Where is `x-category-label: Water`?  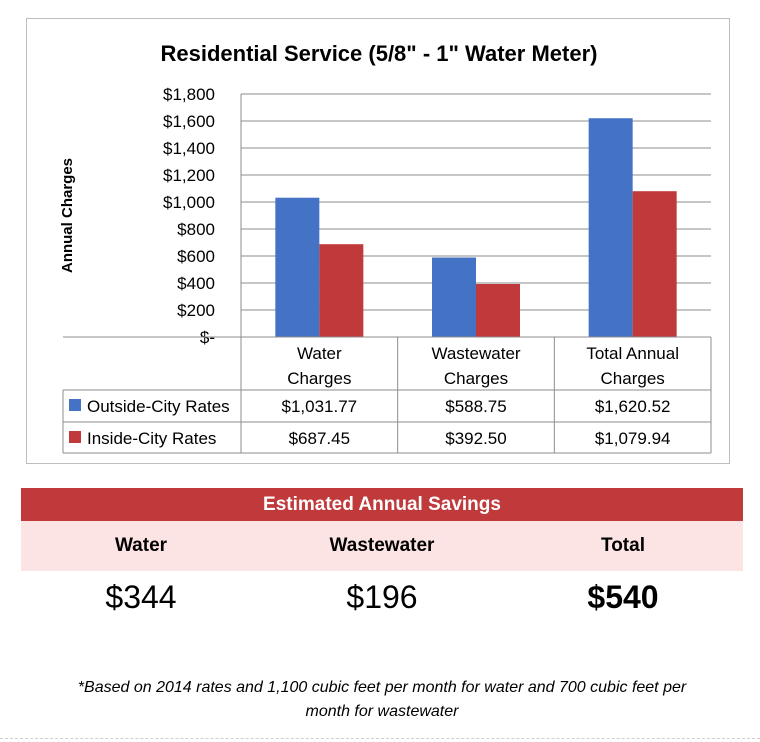 x-category-label: Water is located at coordinates (319, 353).